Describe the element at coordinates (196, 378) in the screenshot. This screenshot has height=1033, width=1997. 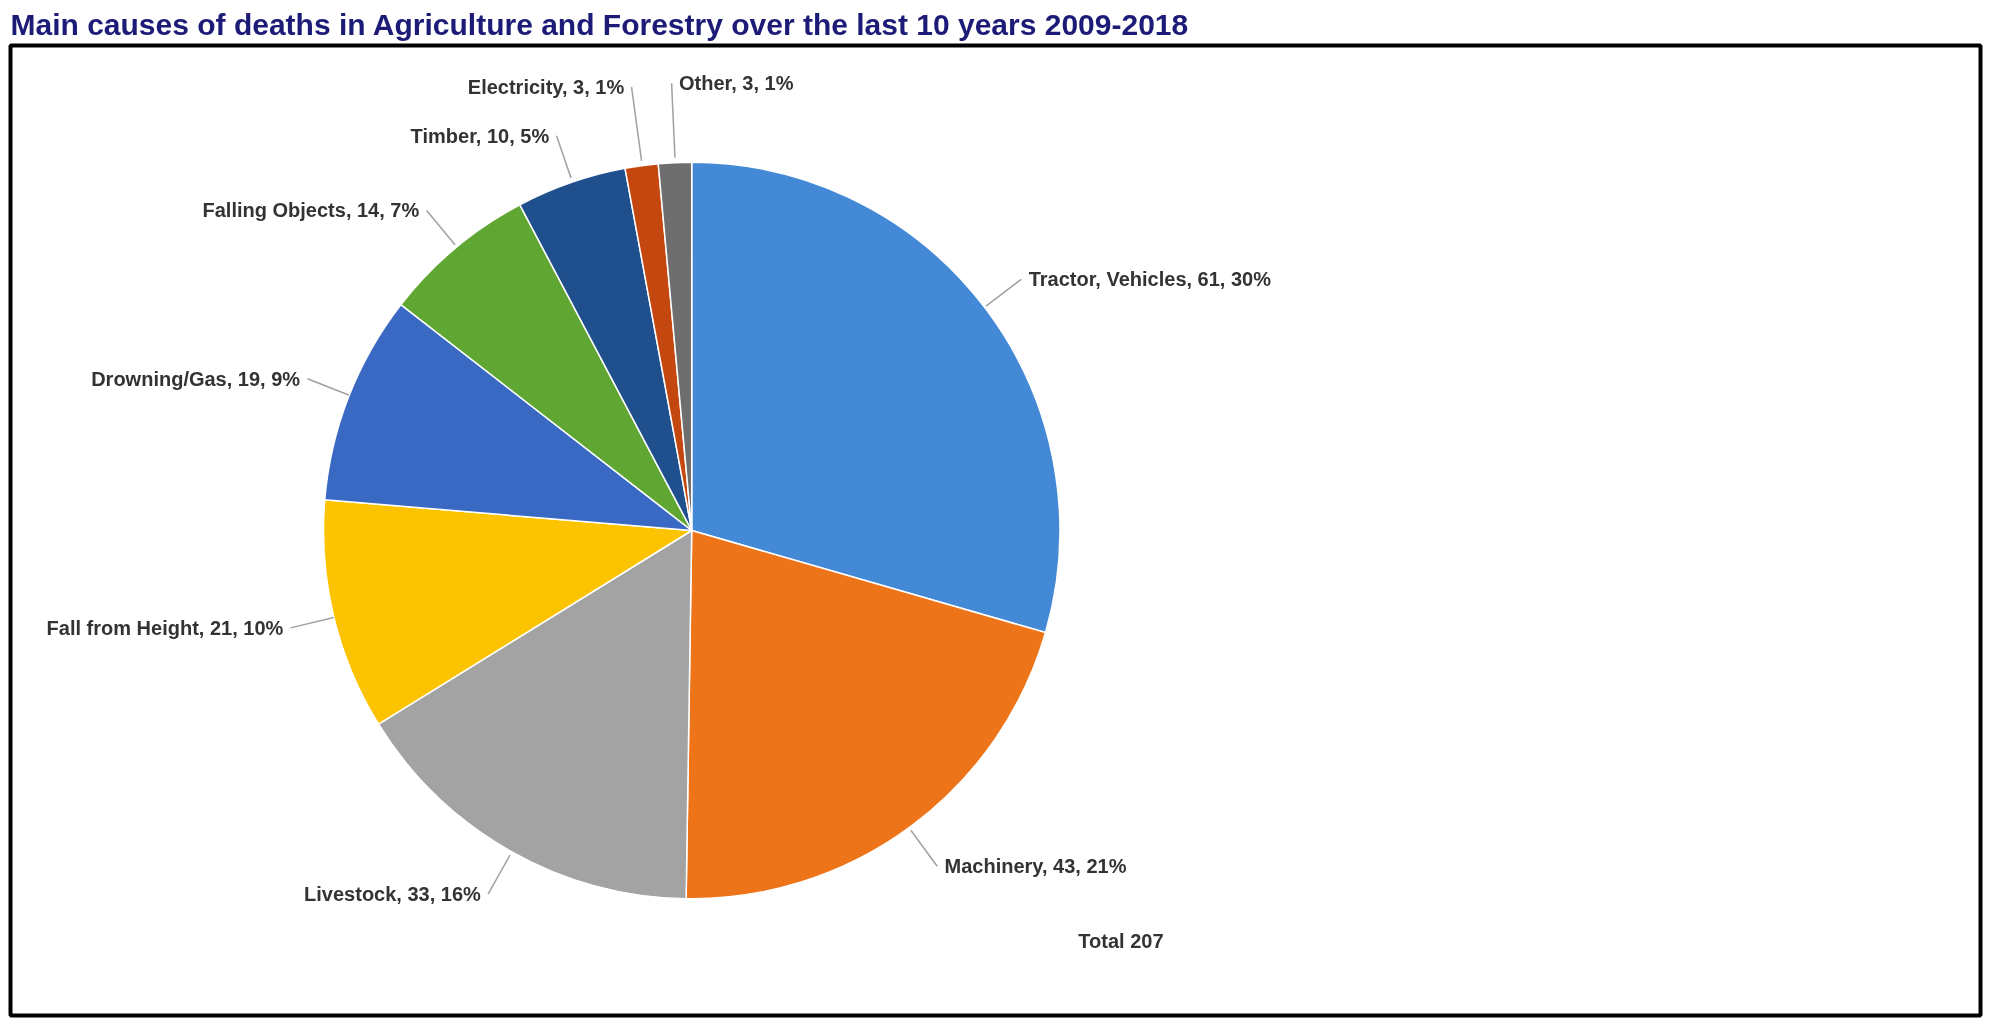
I see `slice-label: Drowning/Gas, 19, 9%` at that location.